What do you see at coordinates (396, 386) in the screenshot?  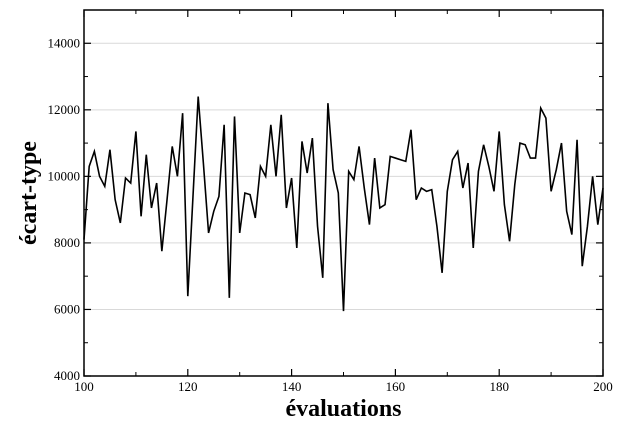 I see `x-tick-label: 160` at bounding box center [396, 386].